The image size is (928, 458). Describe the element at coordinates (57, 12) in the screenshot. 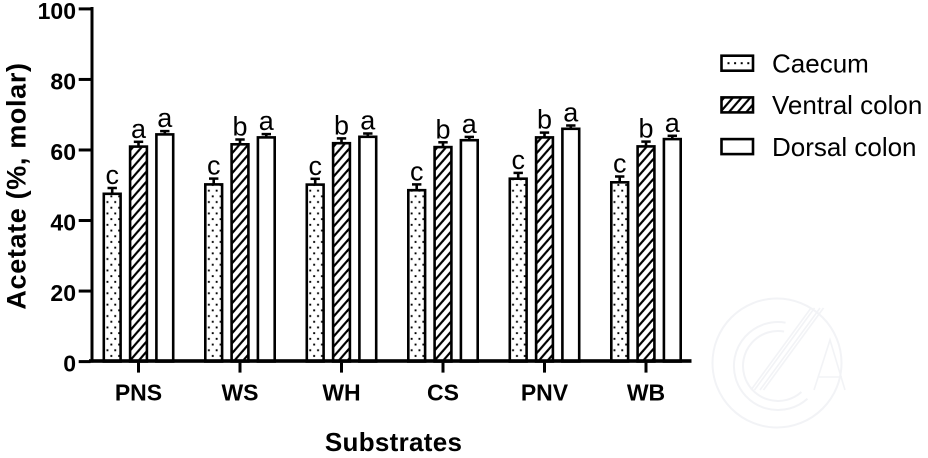

I see `svg-text: 100` at that location.